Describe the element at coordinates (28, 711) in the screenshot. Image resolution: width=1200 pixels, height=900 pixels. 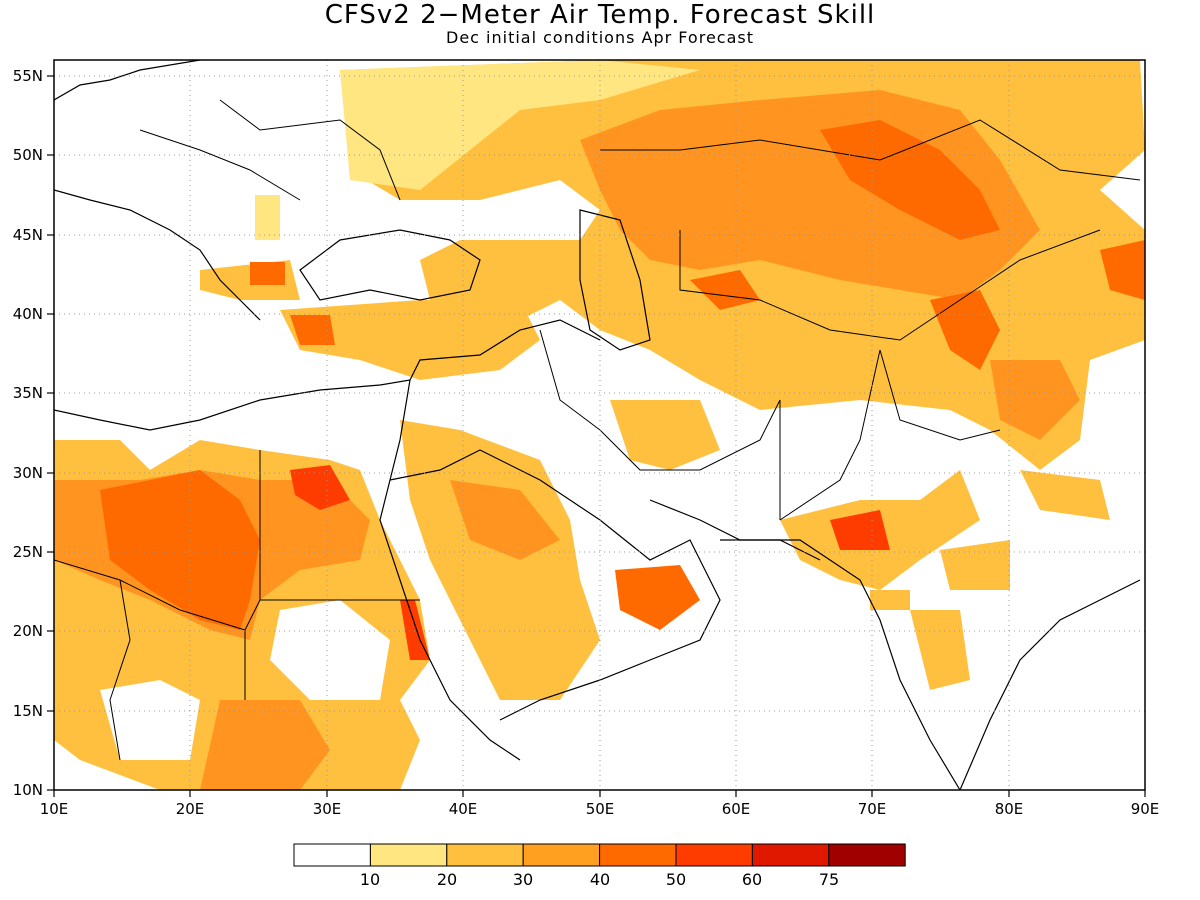
I see `y-tick-label: 15N` at that location.